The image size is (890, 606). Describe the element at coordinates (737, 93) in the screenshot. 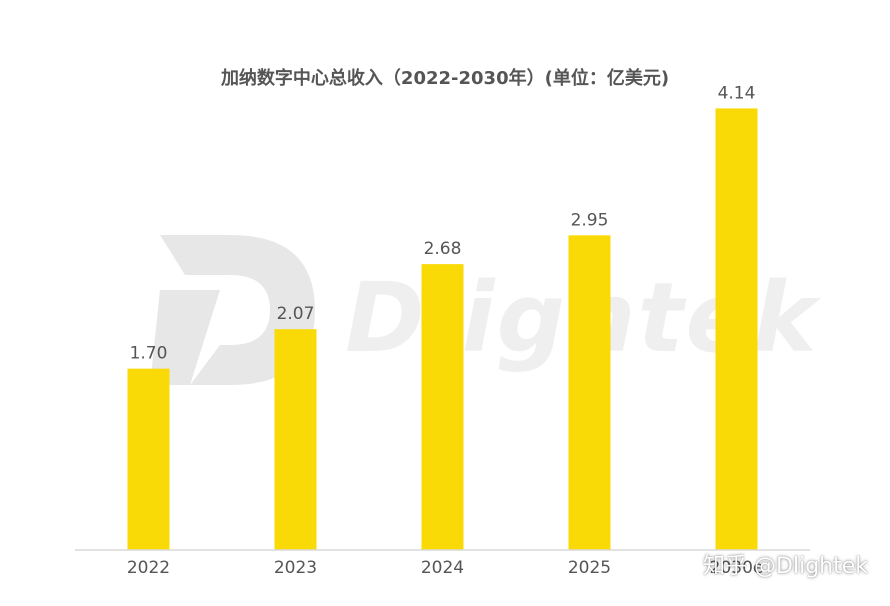

I see `value-label-2030e: 4.14` at that location.